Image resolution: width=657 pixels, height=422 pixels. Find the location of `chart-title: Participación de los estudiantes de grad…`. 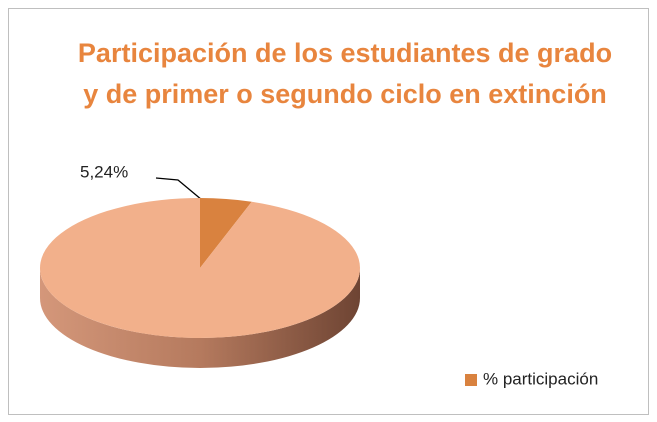

chart-title: Participación de los estudiantes de grad… is located at coordinates (345, 73).